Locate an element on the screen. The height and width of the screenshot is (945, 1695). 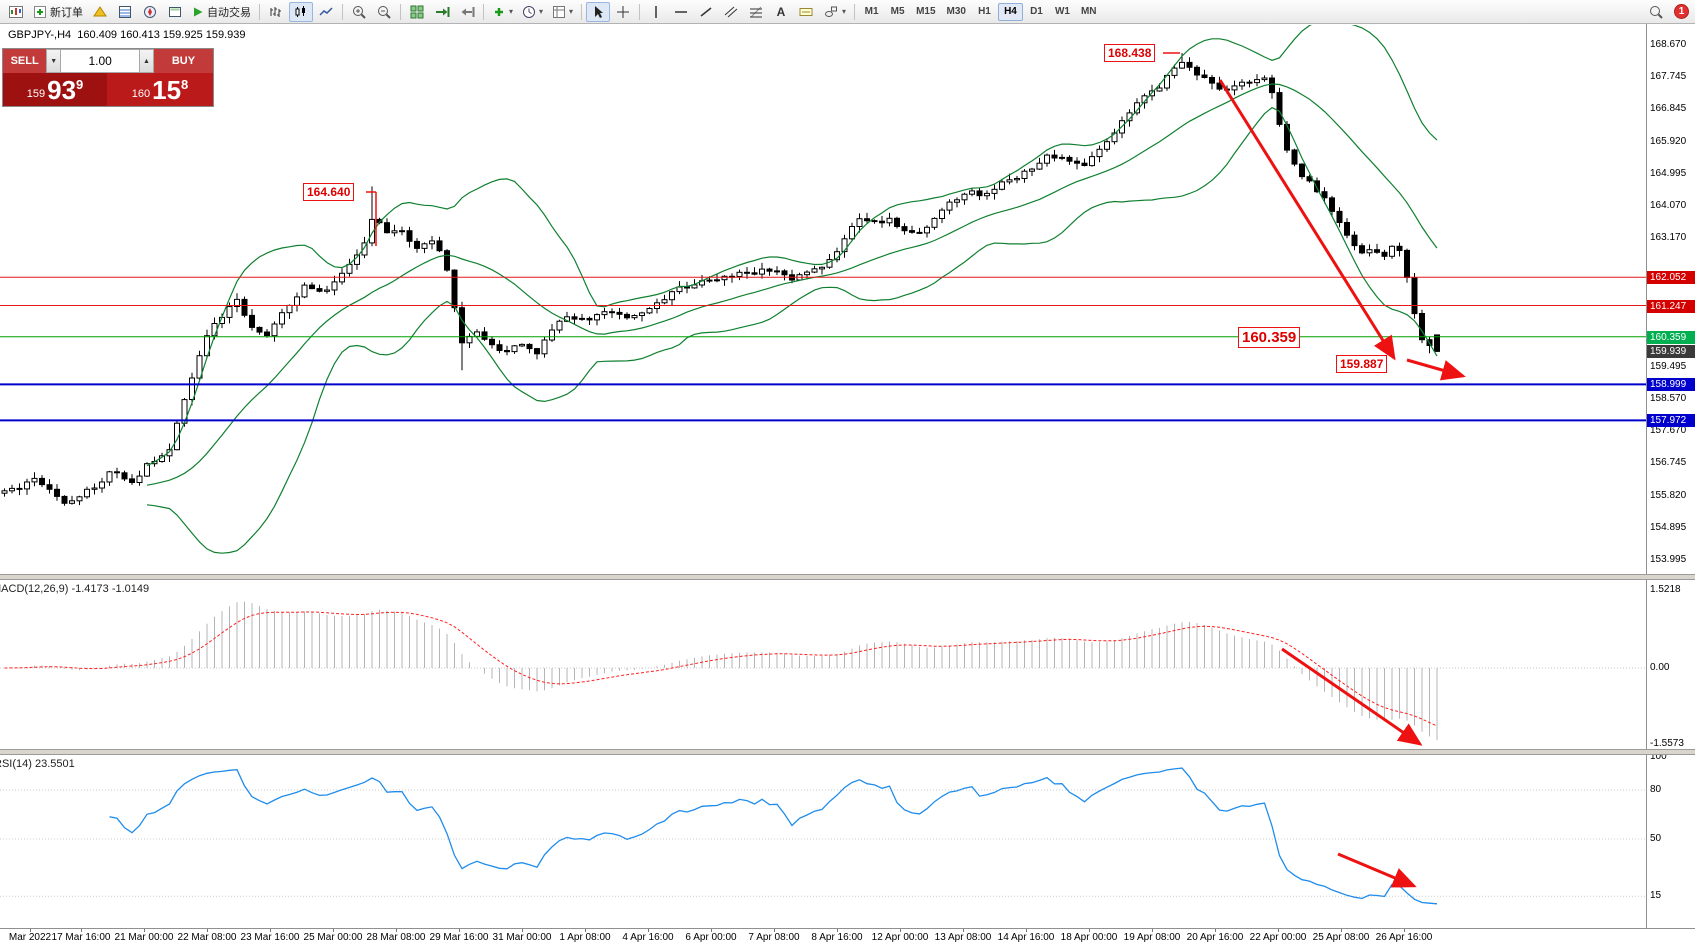
timeframe-w1-button: W1 is located at coordinates (1062, 12).